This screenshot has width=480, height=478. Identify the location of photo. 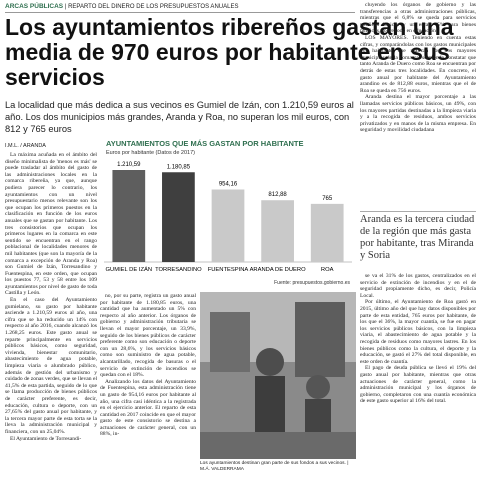
(278, 375).